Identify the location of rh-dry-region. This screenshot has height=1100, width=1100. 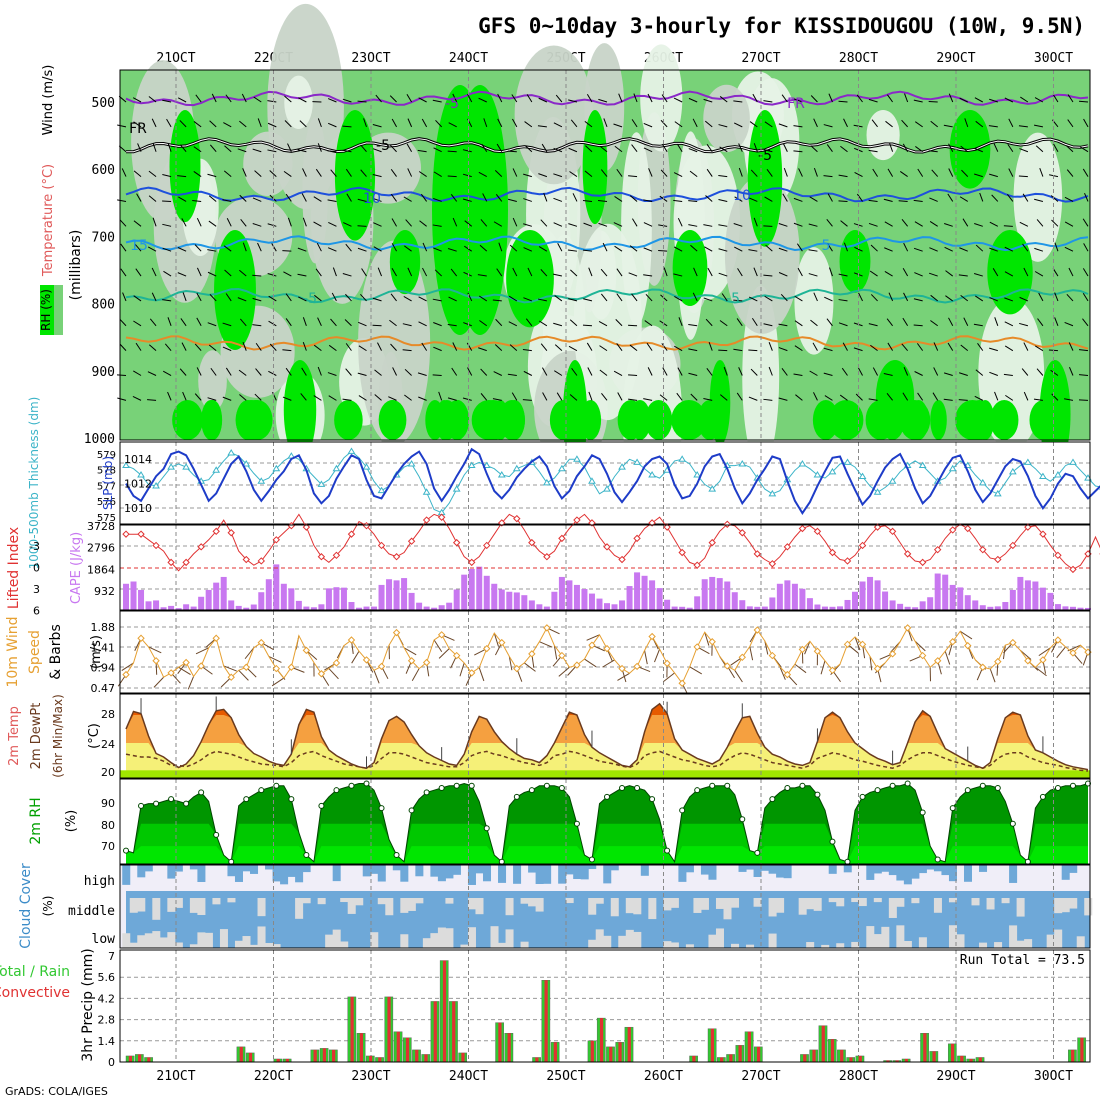
(1038, 197).